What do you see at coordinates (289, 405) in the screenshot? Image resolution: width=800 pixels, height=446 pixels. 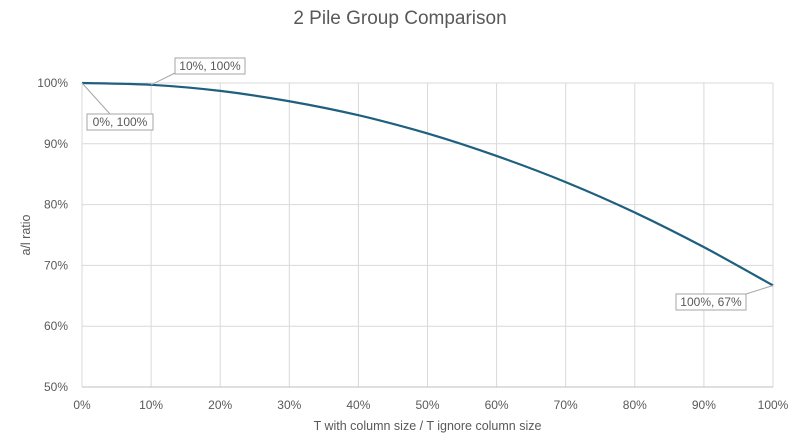 I see `x-tick-label: 30%` at bounding box center [289, 405].